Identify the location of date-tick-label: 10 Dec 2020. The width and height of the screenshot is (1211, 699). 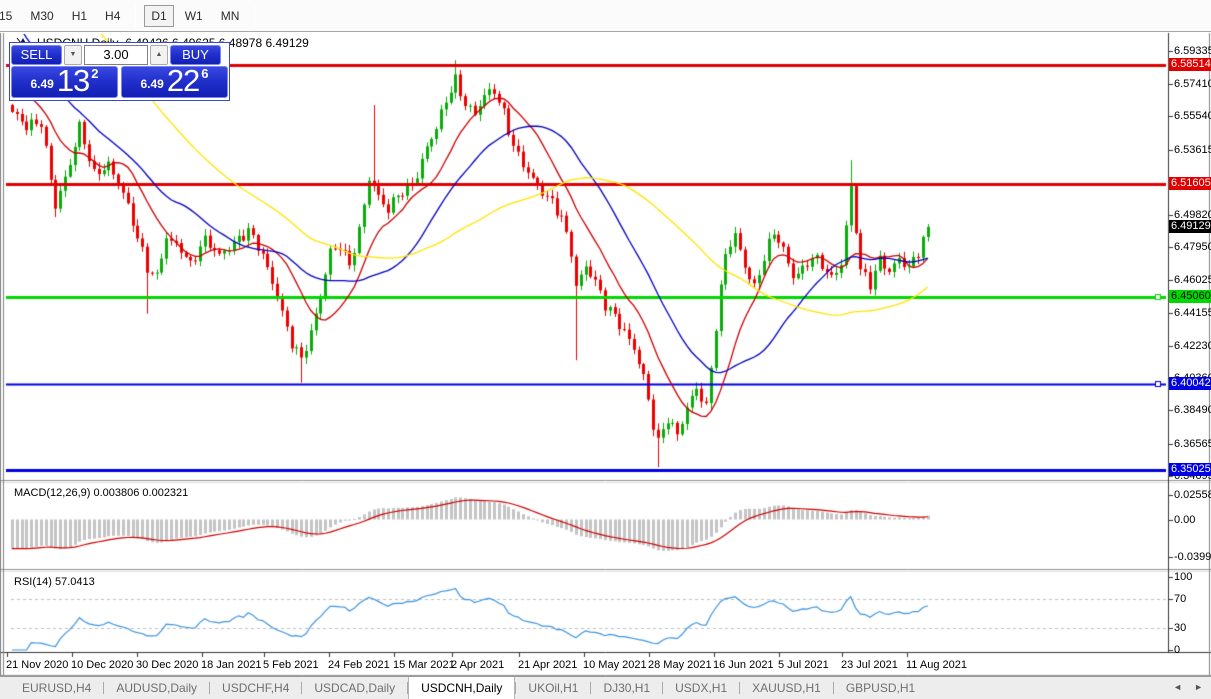
(102, 665).